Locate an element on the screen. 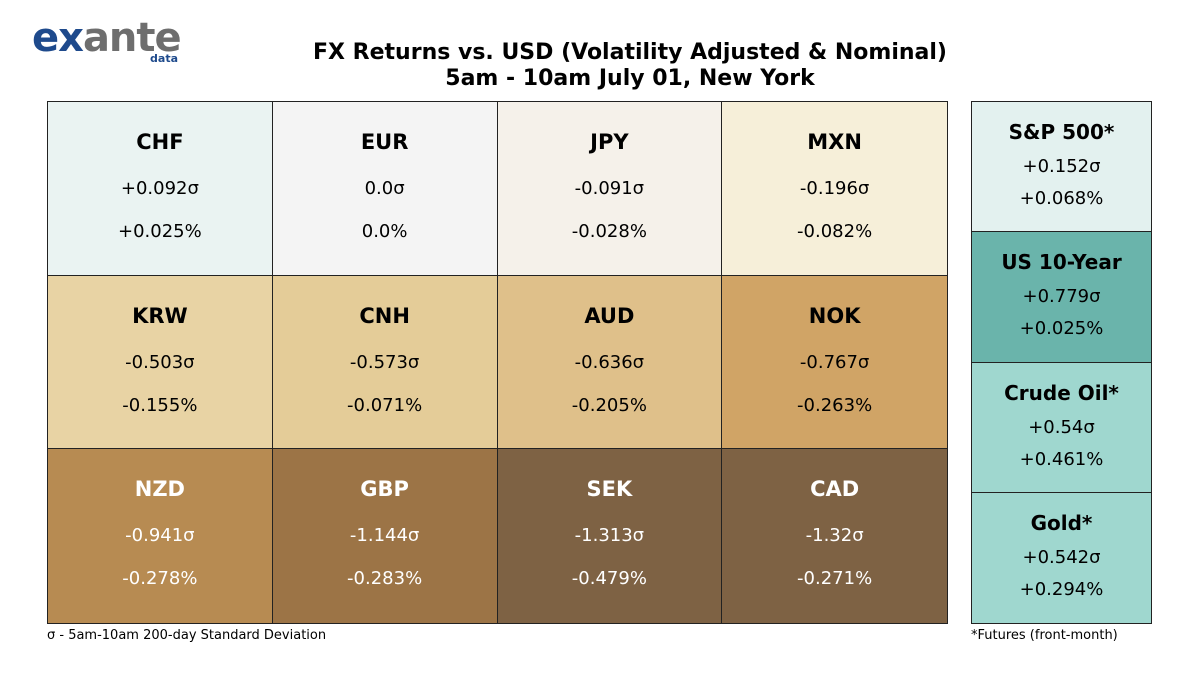 This screenshot has width=1200, height=675. fx-nok-label: NOK is located at coordinates (834, 315).